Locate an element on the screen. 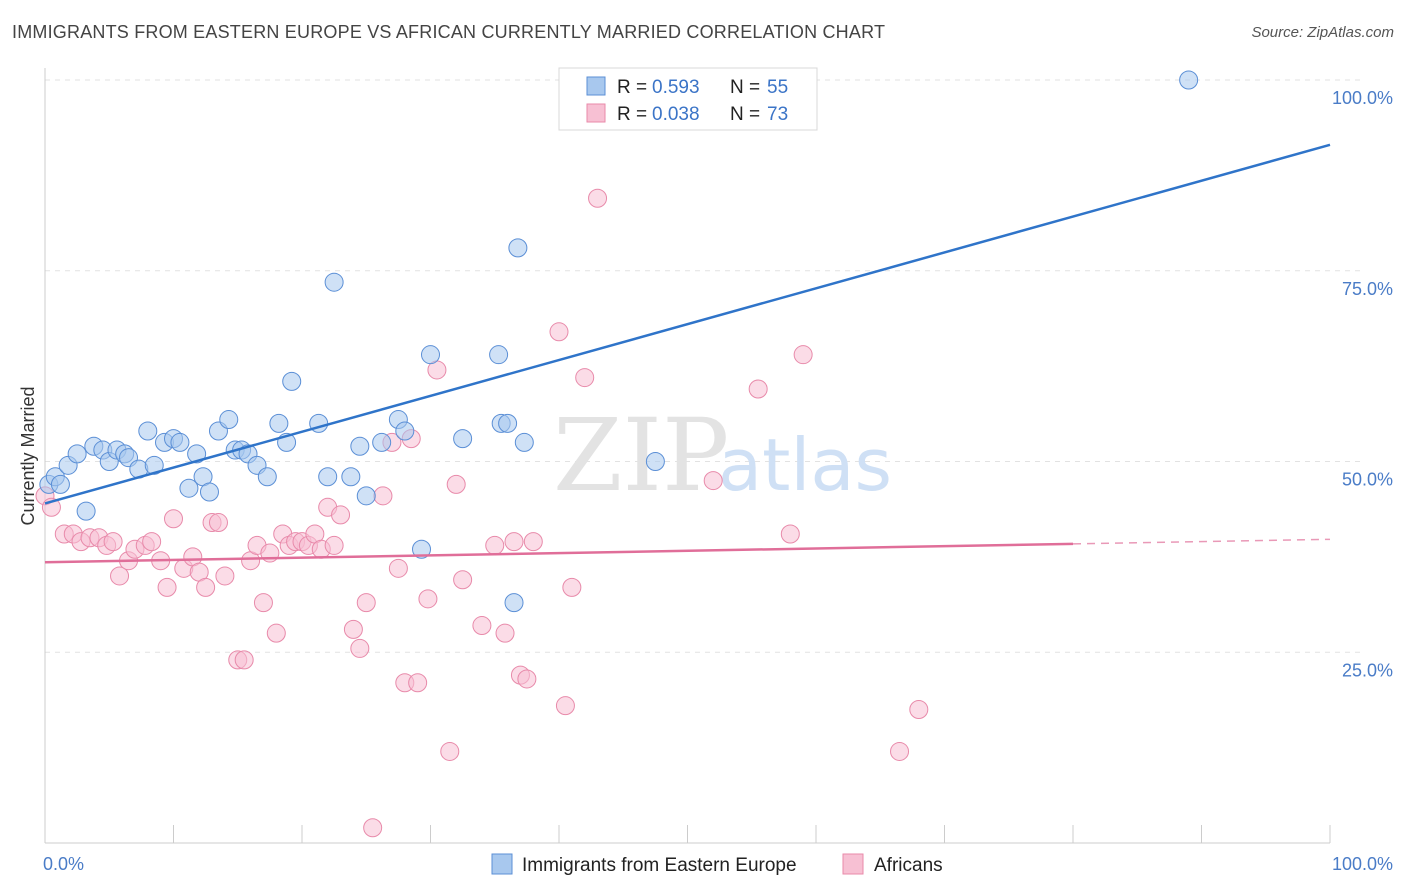  y-tick-labels: 25.0% 50.0% 75.0% 100.0% is located at coordinates (1362, 384).